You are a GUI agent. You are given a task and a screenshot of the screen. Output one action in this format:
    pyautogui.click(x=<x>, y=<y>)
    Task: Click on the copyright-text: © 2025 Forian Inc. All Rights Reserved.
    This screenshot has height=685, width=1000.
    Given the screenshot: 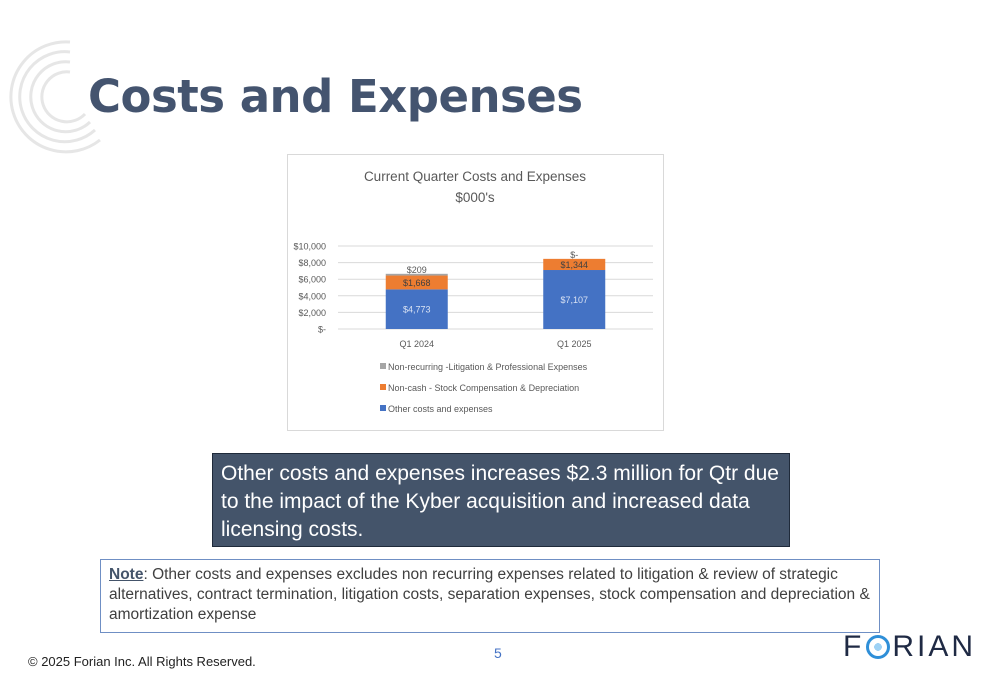 What is the action you would take?
    pyautogui.click(x=142, y=661)
    